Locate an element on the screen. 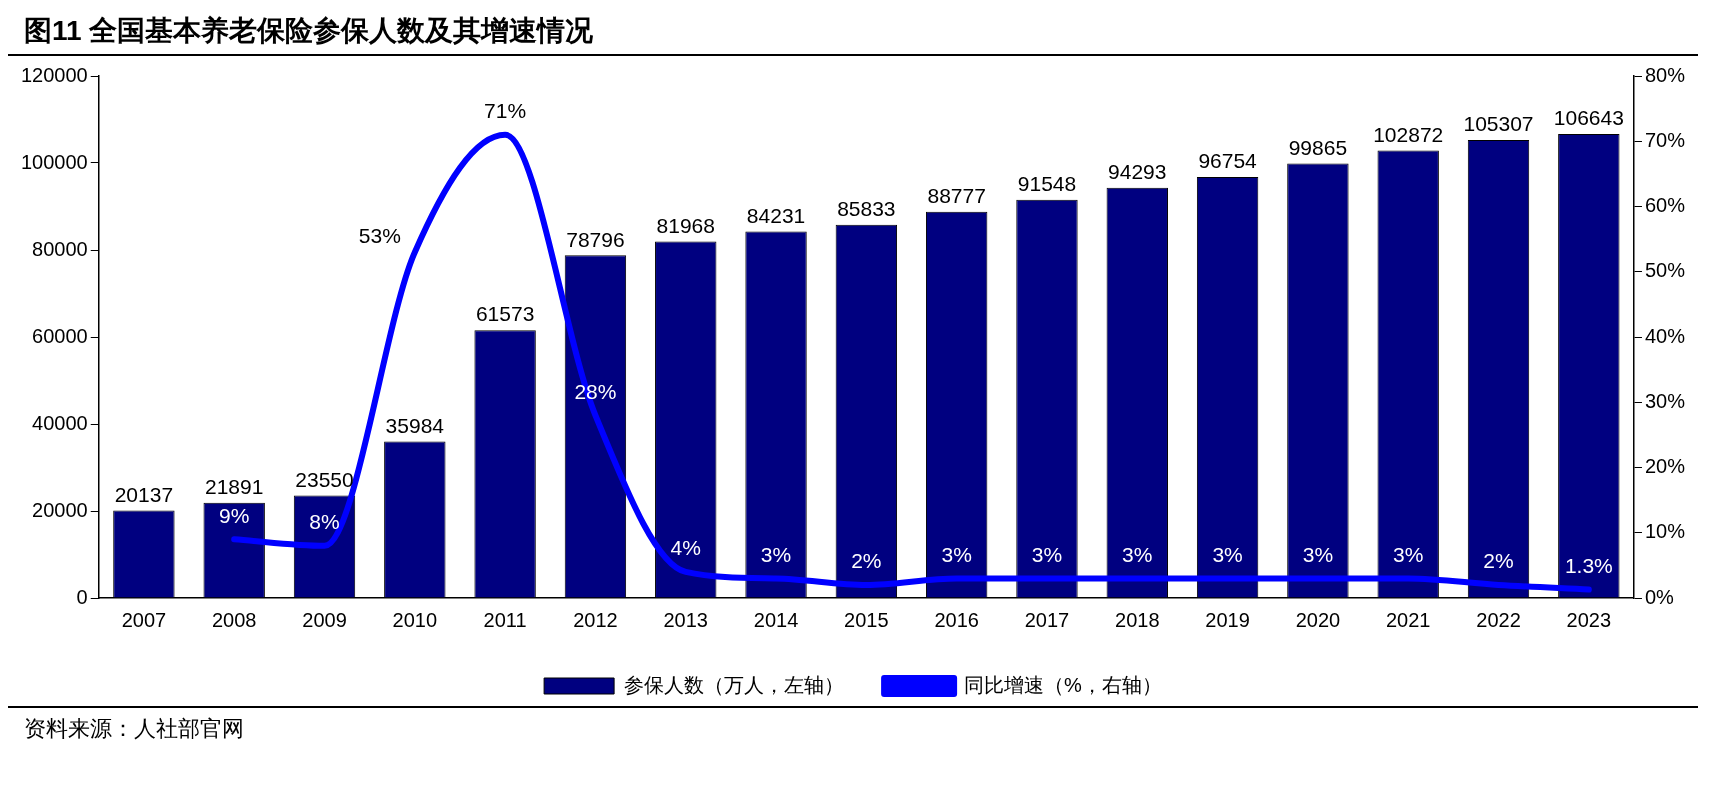  y2-tick-label: 40% is located at coordinates (1665, 335).